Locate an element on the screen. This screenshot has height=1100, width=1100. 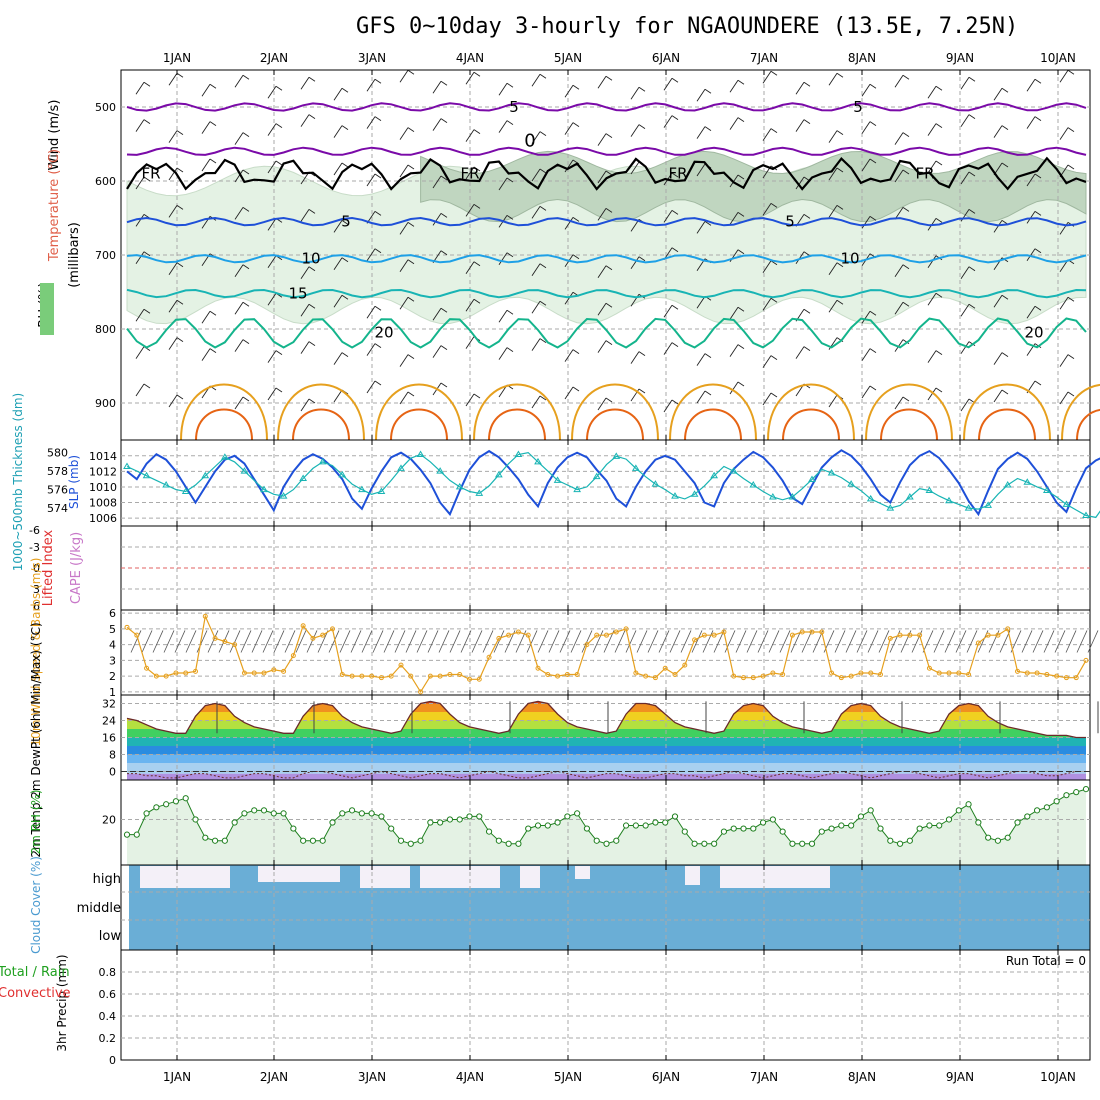
y-tick-label: 576 is located at coordinates (57, 490).